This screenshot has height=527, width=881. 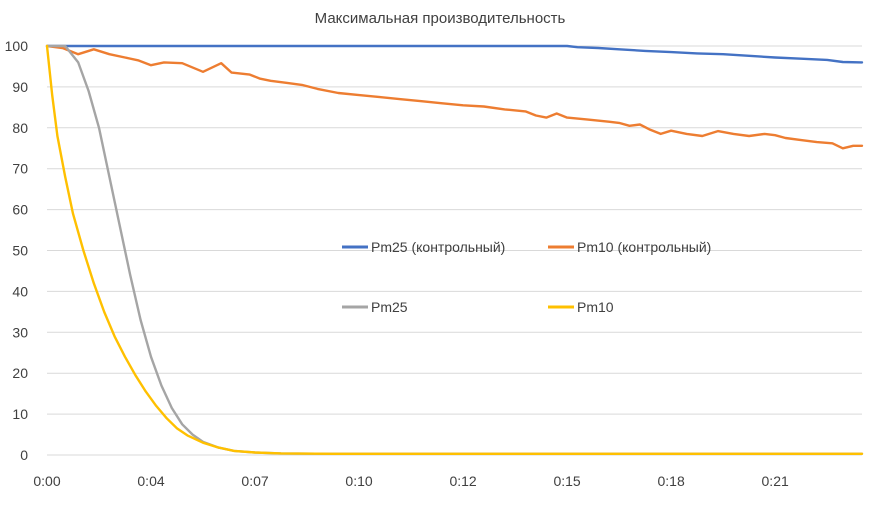 I want to click on y-tick-label: 30, so click(x=20, y=332).